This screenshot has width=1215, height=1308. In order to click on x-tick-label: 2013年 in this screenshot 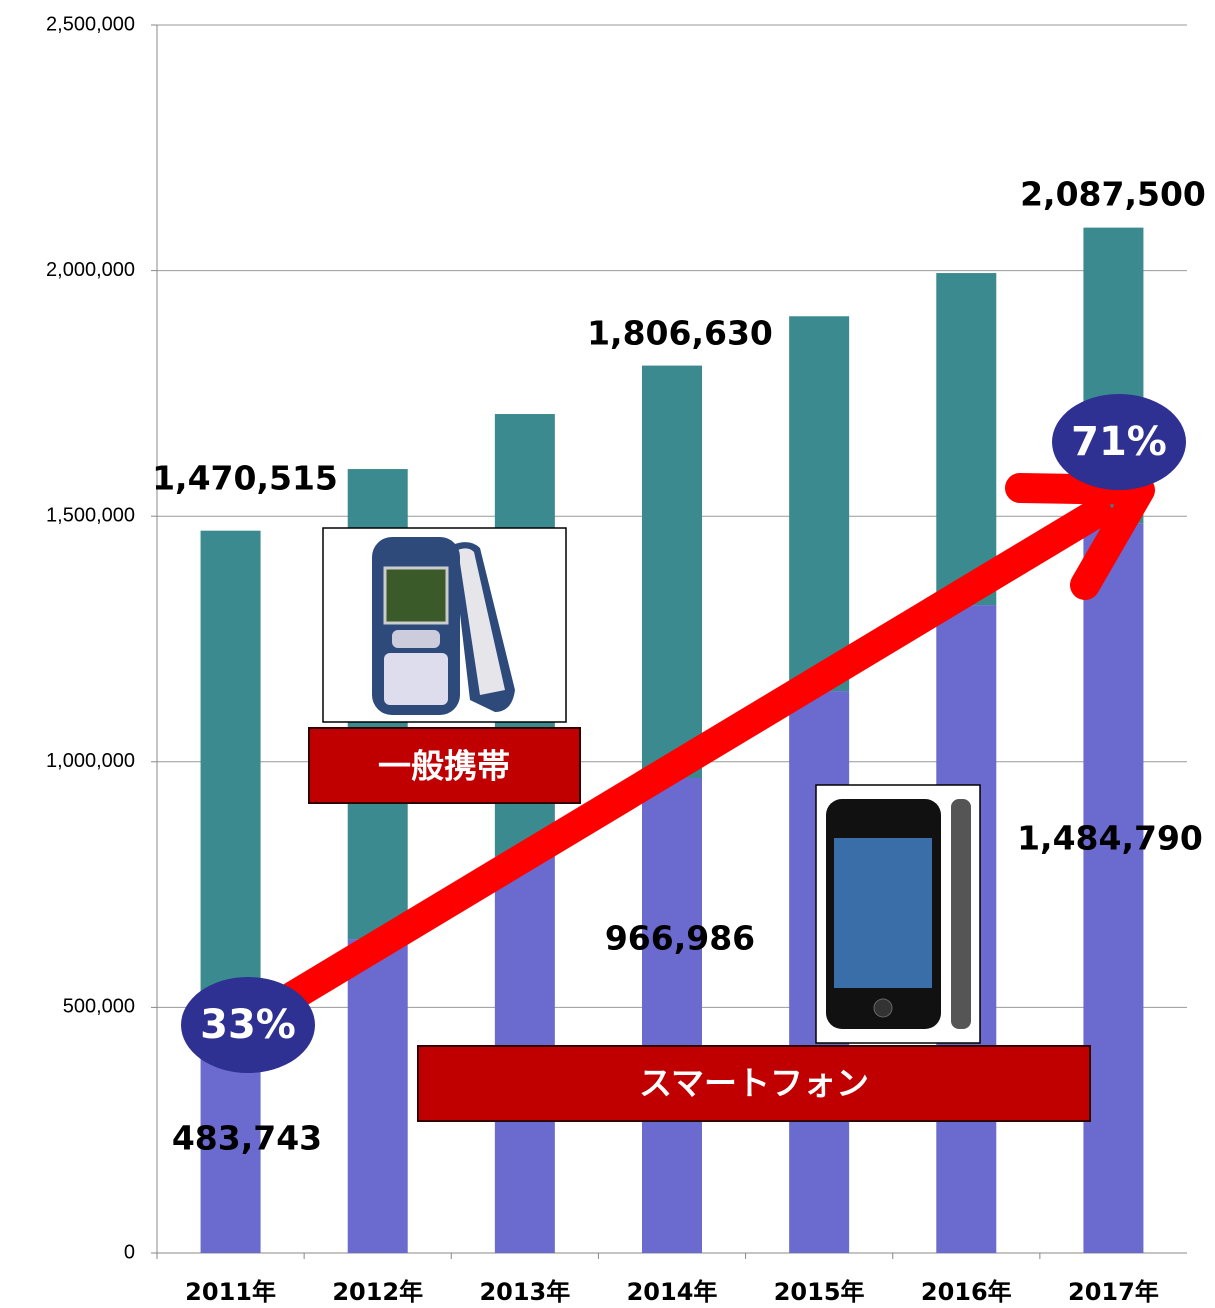, I will do `click(524, 1292)`.